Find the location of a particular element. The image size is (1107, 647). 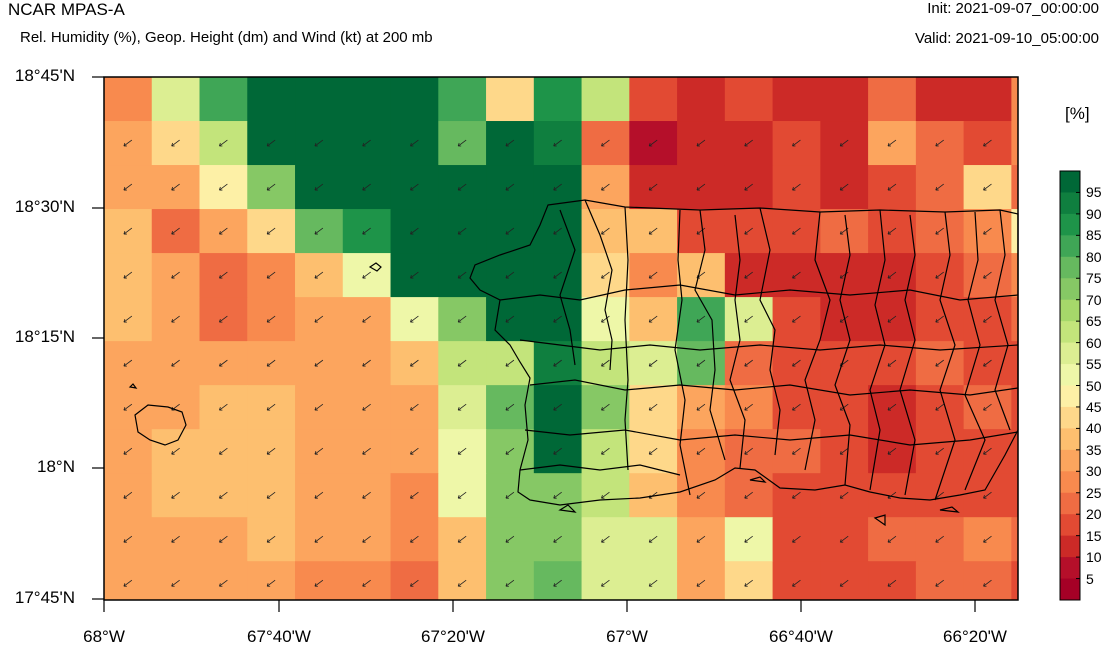

x-tick-label: 66°20'W is located at coordinates (975, 636).